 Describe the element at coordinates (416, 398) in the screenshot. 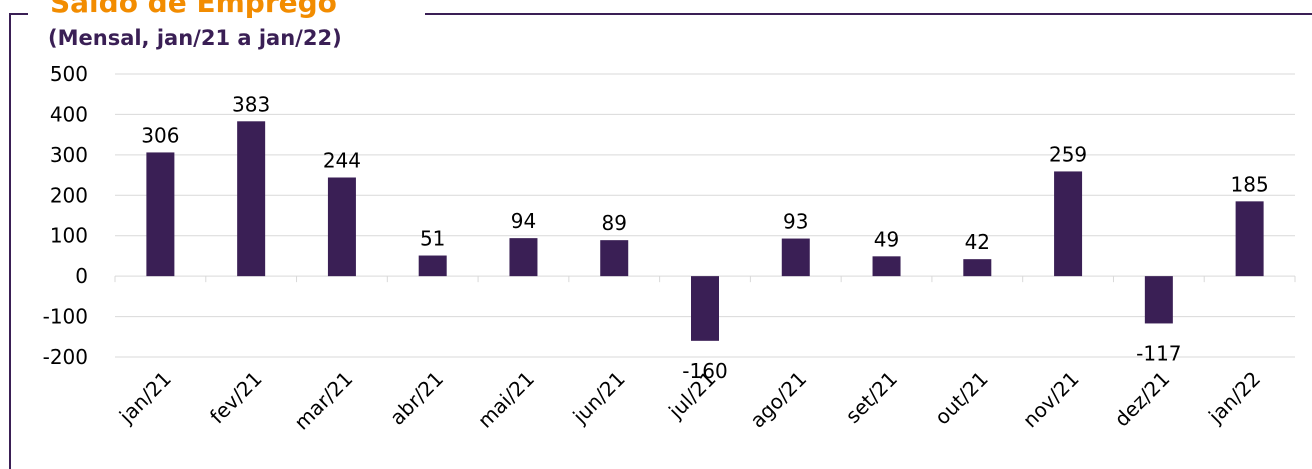

I see `x-tick-label: abr/21` at that location.